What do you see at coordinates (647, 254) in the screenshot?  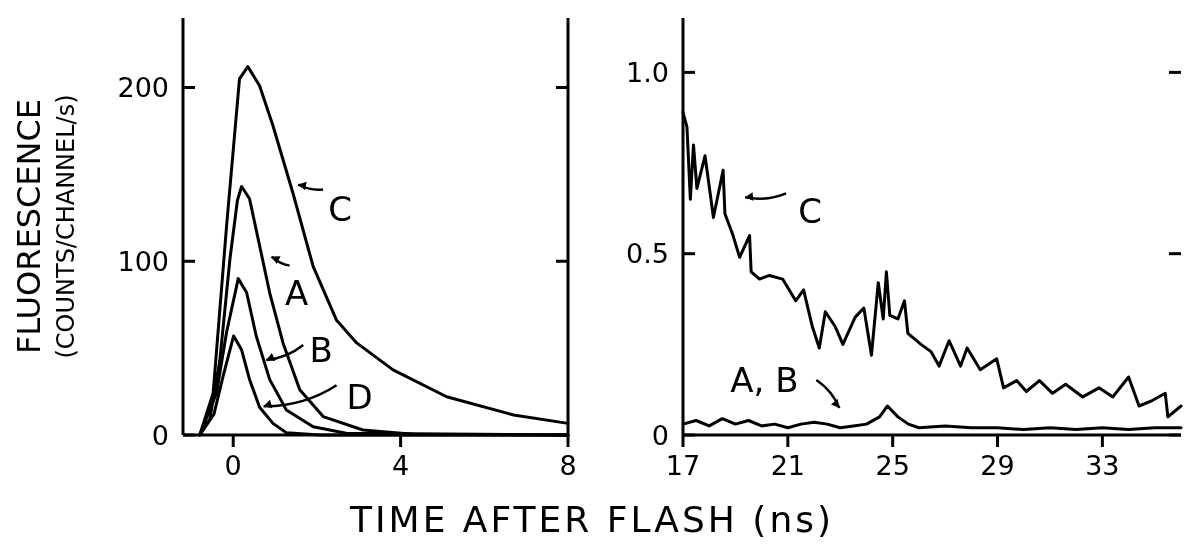 I see `y-tick-label: 0.5` at bounding box center [647, 254].